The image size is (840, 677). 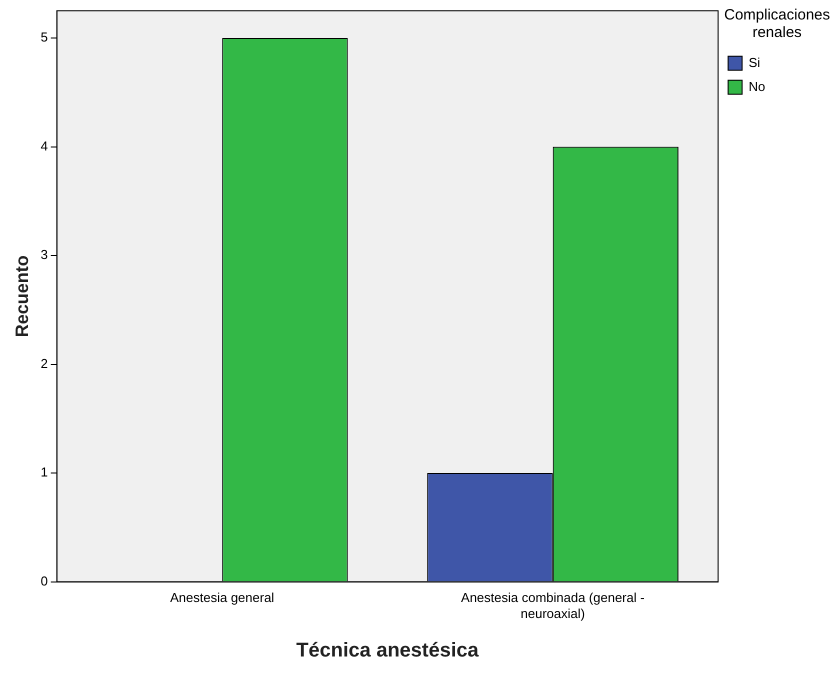 What do you see at coordinates (757, 86) in the screenshot?
I see `legend-label: No` at bounding box center [757, 86].